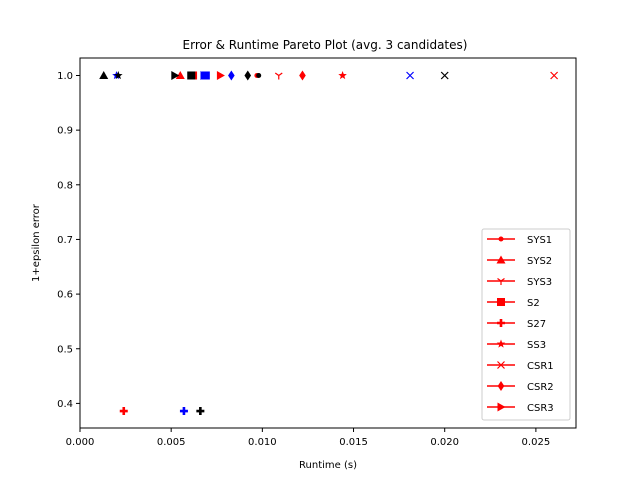 This screenshot has height=480, width=640. Describe the element at coordinates (278, 76) in the screenshot. I see `data-point-sys3-red` at that location.